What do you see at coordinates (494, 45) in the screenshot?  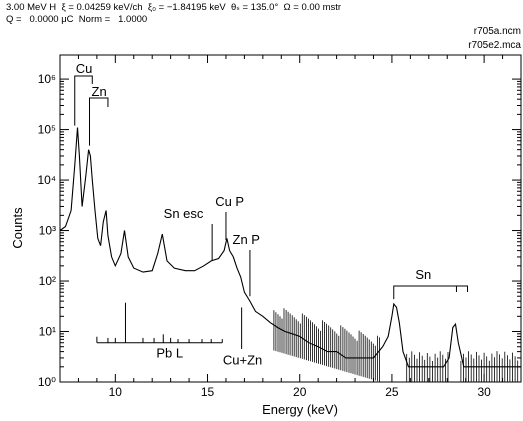 I see `filename-mca: r705e2.mca` at bounding box center [494, 45].